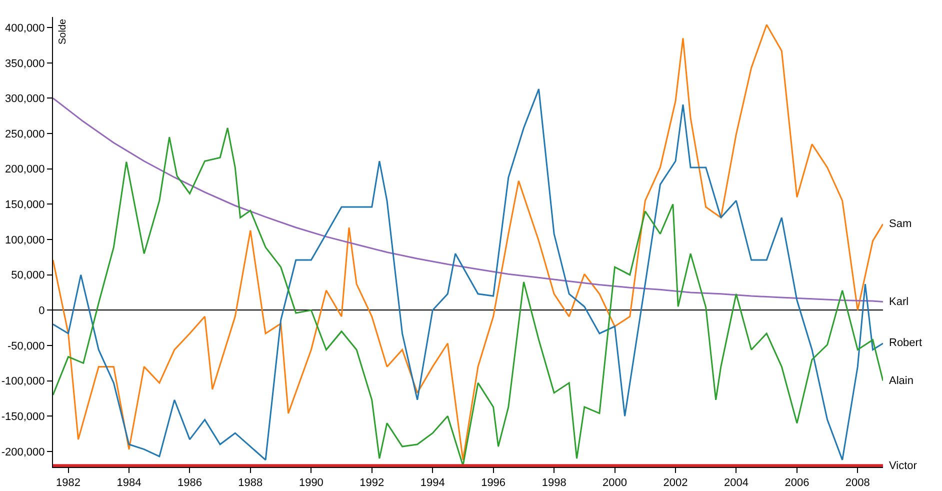 This screenshot has height=491, width=942. What do you see at coordinates (797, 483) in the screenshot?
I see `x-tick-label: 2006` at bounding box center [797, 483].